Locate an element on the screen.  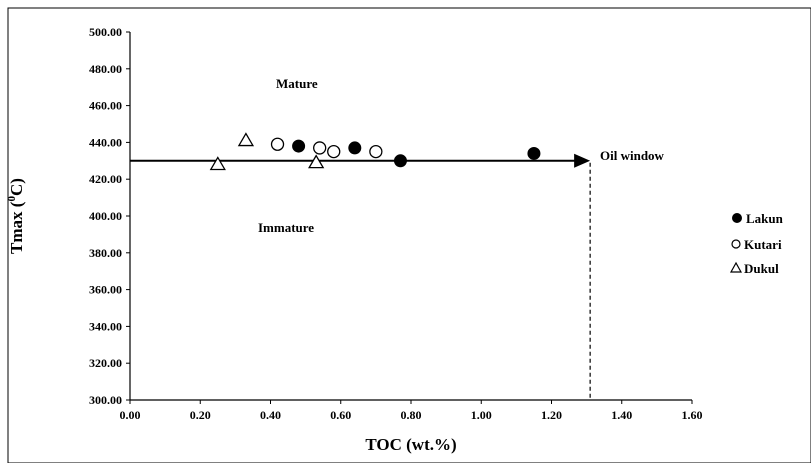
legend-label-dukul: Dukul is located at coordinates (761, 268).